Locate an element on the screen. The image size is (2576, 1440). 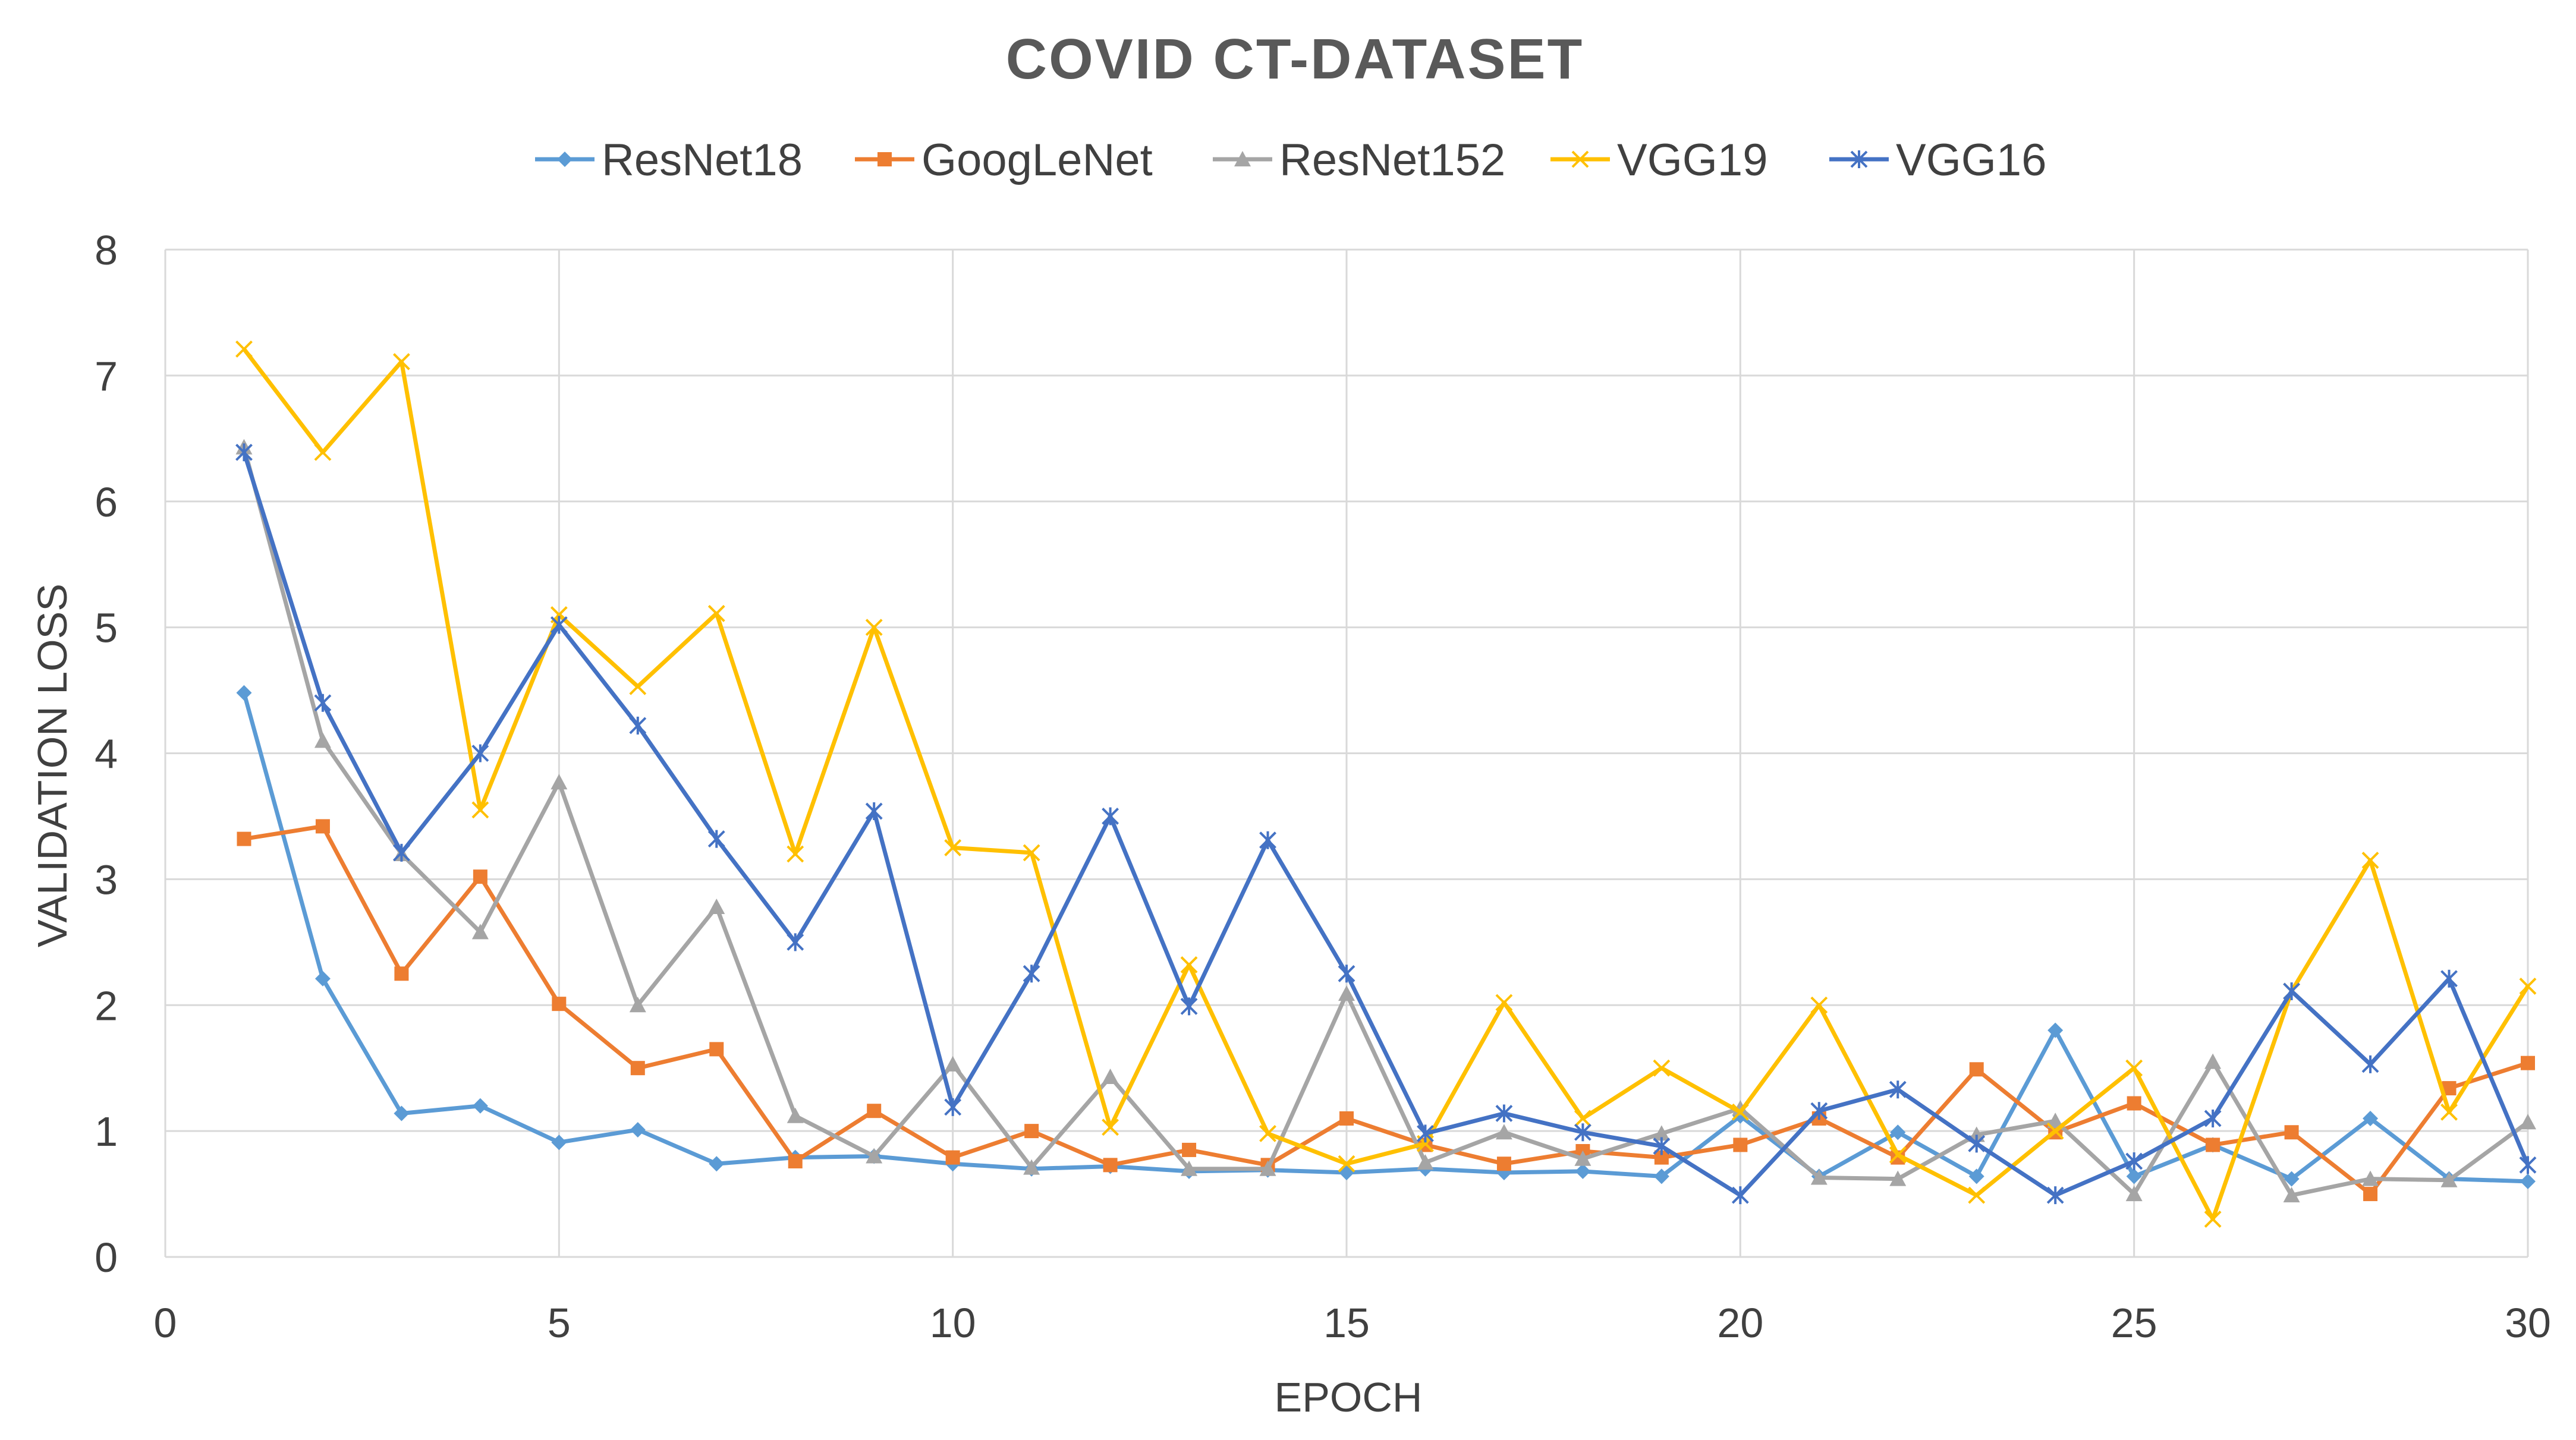
x-tick-label: 30 is located at coordinates (2528, 1323).